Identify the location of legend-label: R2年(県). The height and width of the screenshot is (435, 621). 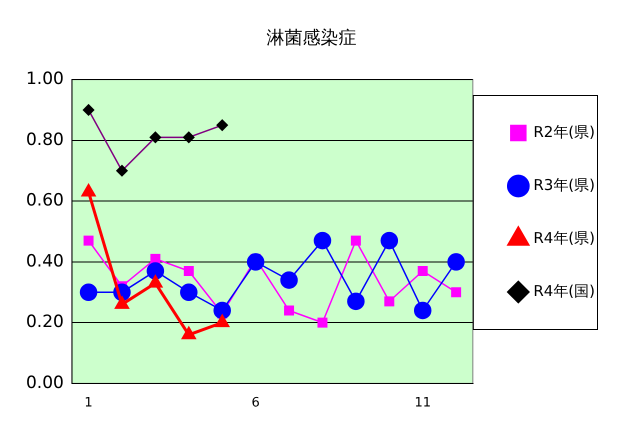
(564, 131).